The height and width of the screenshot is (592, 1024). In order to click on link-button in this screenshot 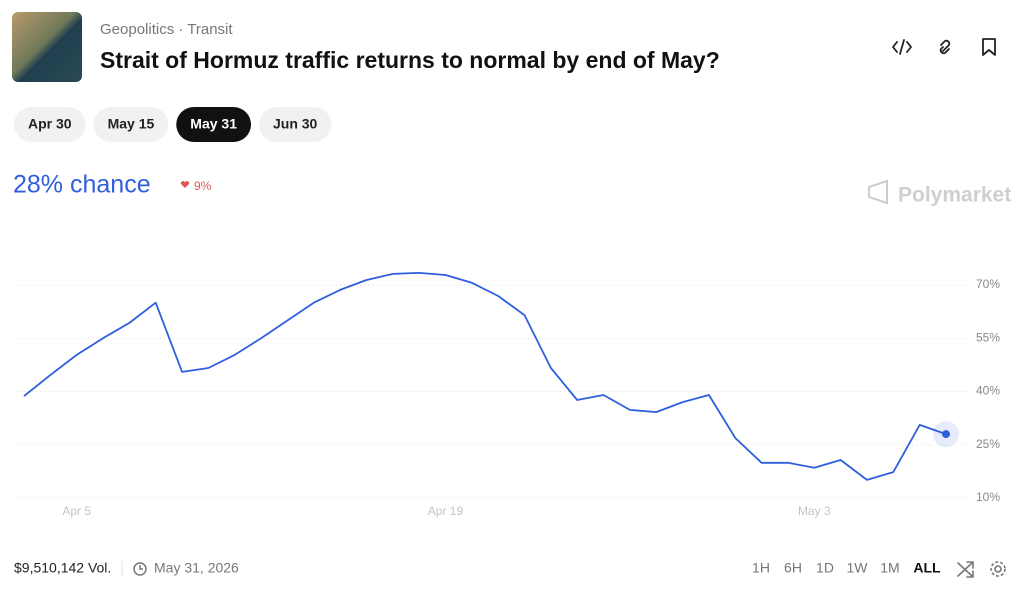, I will do `click(945, 47)`.